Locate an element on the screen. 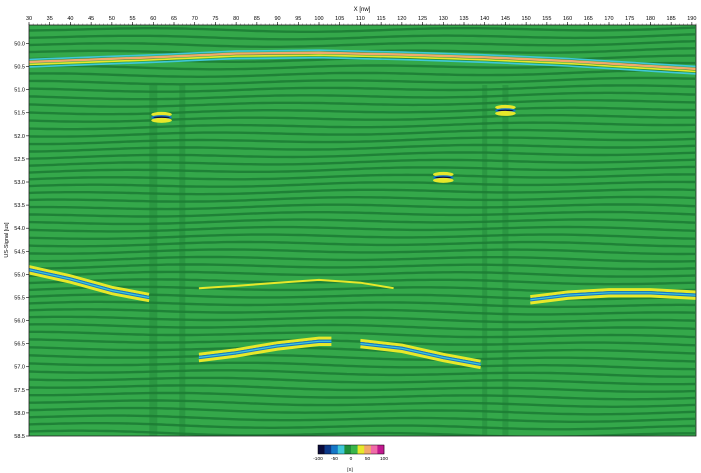 The image size is (701, 473). x-axis-label: X [nw] is located at coordinates (362, 10).